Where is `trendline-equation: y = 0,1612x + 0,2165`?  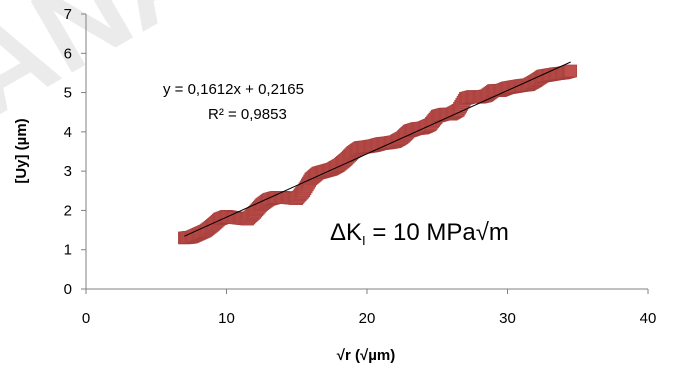
trendline-equation: y = 0,1612x + 0,2165 is located at coordinates (233, 89).